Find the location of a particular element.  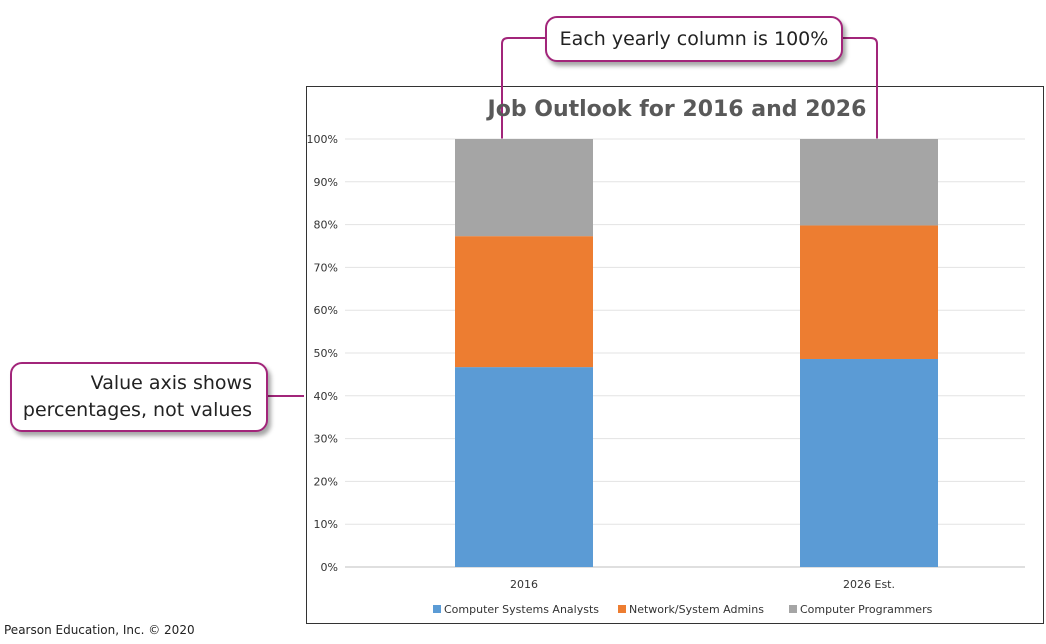

y-tick-label: 80% is located at coordinates (326, 225).